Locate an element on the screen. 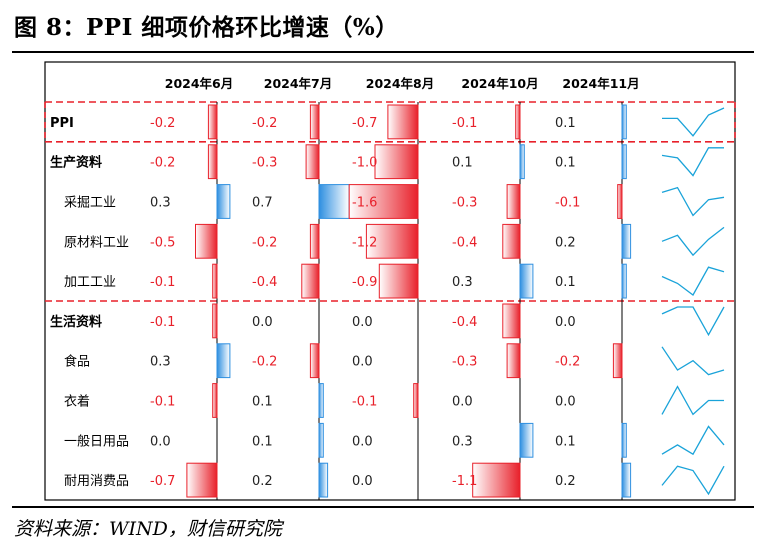 This screenshot has height=559, width=769. row-label: 食品 is located at coordinates (77, 362).